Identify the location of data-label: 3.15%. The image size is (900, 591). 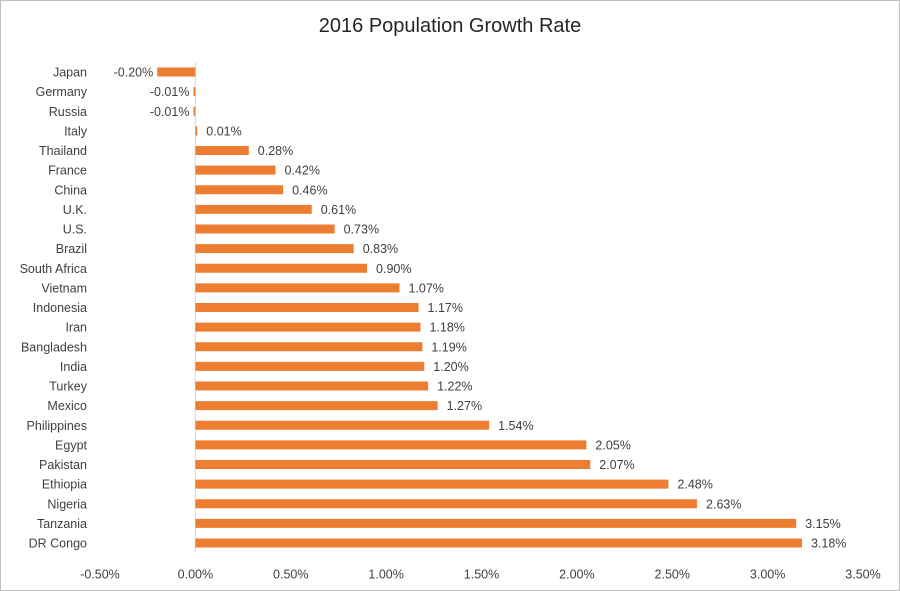
(822, 524).